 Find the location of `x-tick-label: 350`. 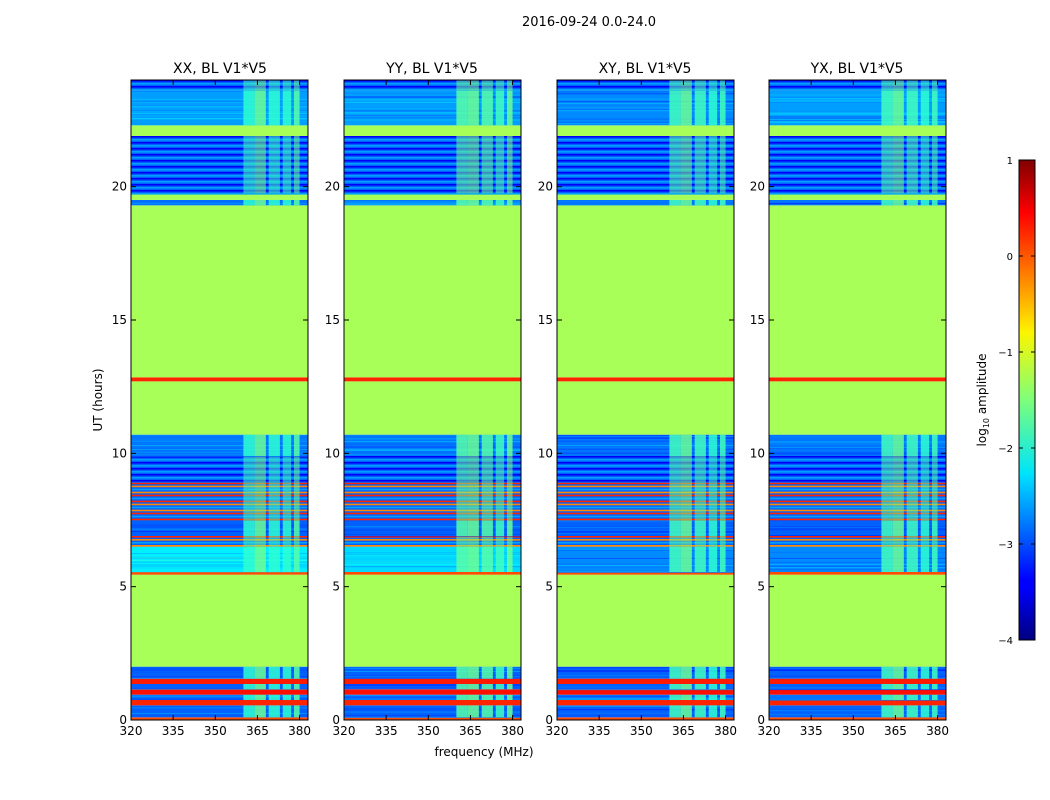

x-tick-label: 350 is located at coordinates (428, 731).